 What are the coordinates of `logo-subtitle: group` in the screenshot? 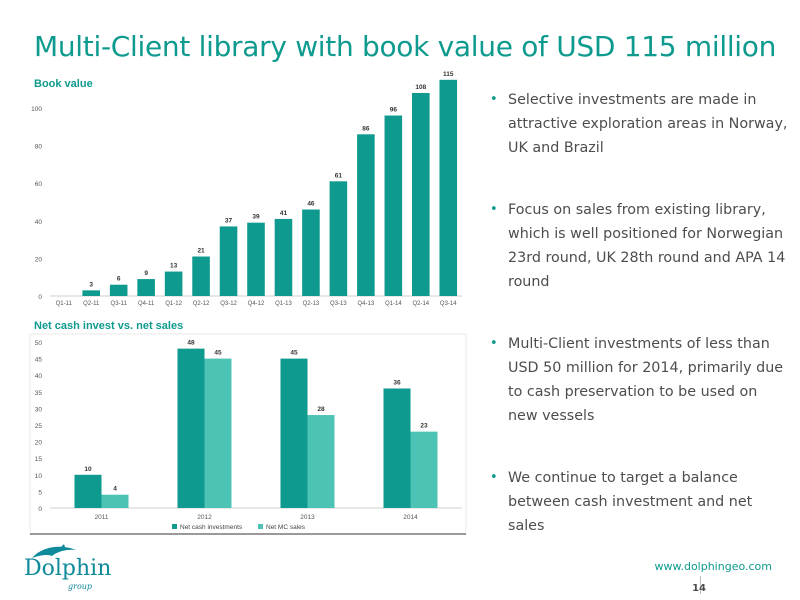 It's located at (80, 586).